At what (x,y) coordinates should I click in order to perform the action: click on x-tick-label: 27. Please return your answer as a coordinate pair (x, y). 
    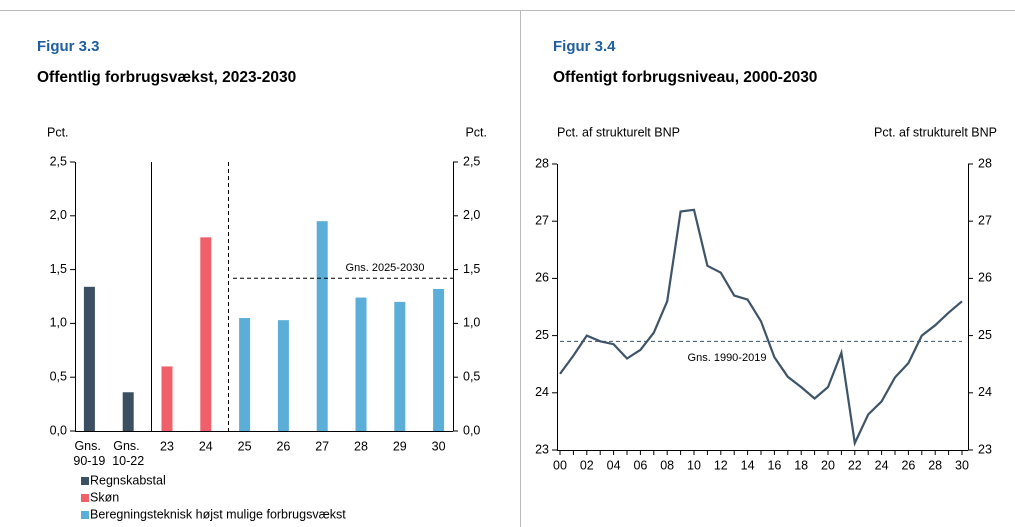
    Looking at the image, I should click on (322, 446).